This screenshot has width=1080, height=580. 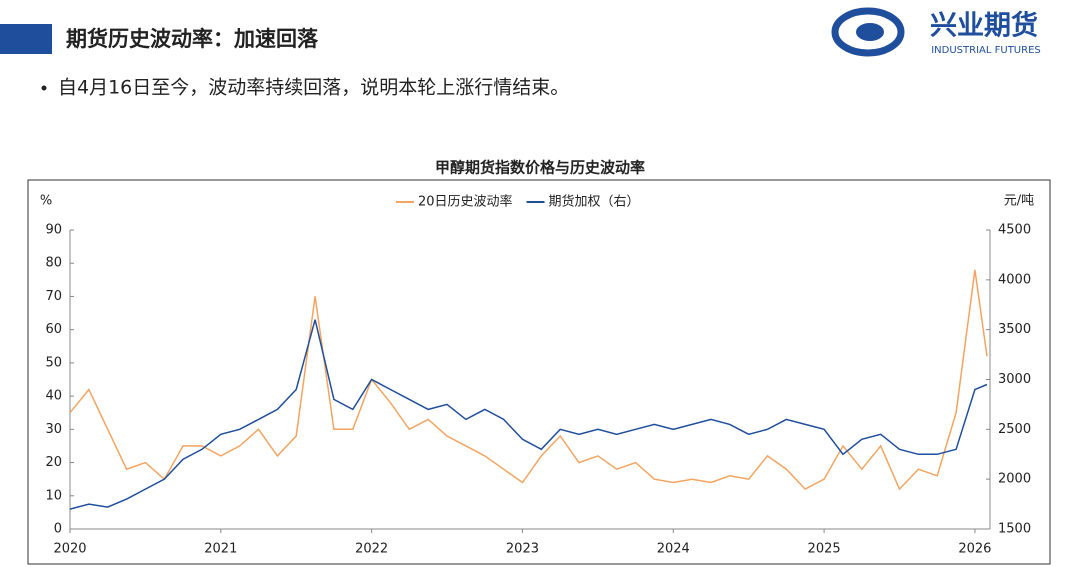 What do you see at coordinates (1014, 429) in the screenshot?
I see `y2-tick-label: 2500` at bounding box center [1014, 429].